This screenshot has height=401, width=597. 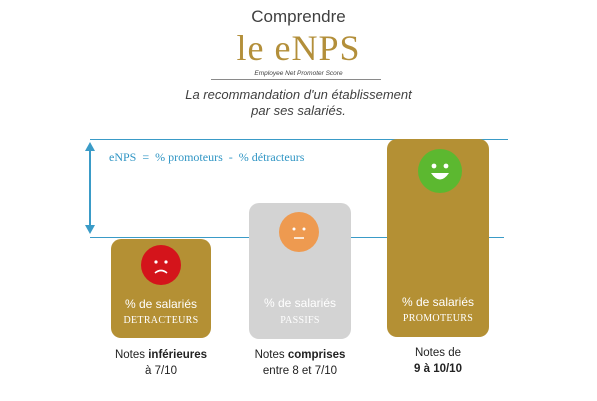 I want to click on page-subtitle: Employee Net Promoter Score, so click(x=298, y=73).